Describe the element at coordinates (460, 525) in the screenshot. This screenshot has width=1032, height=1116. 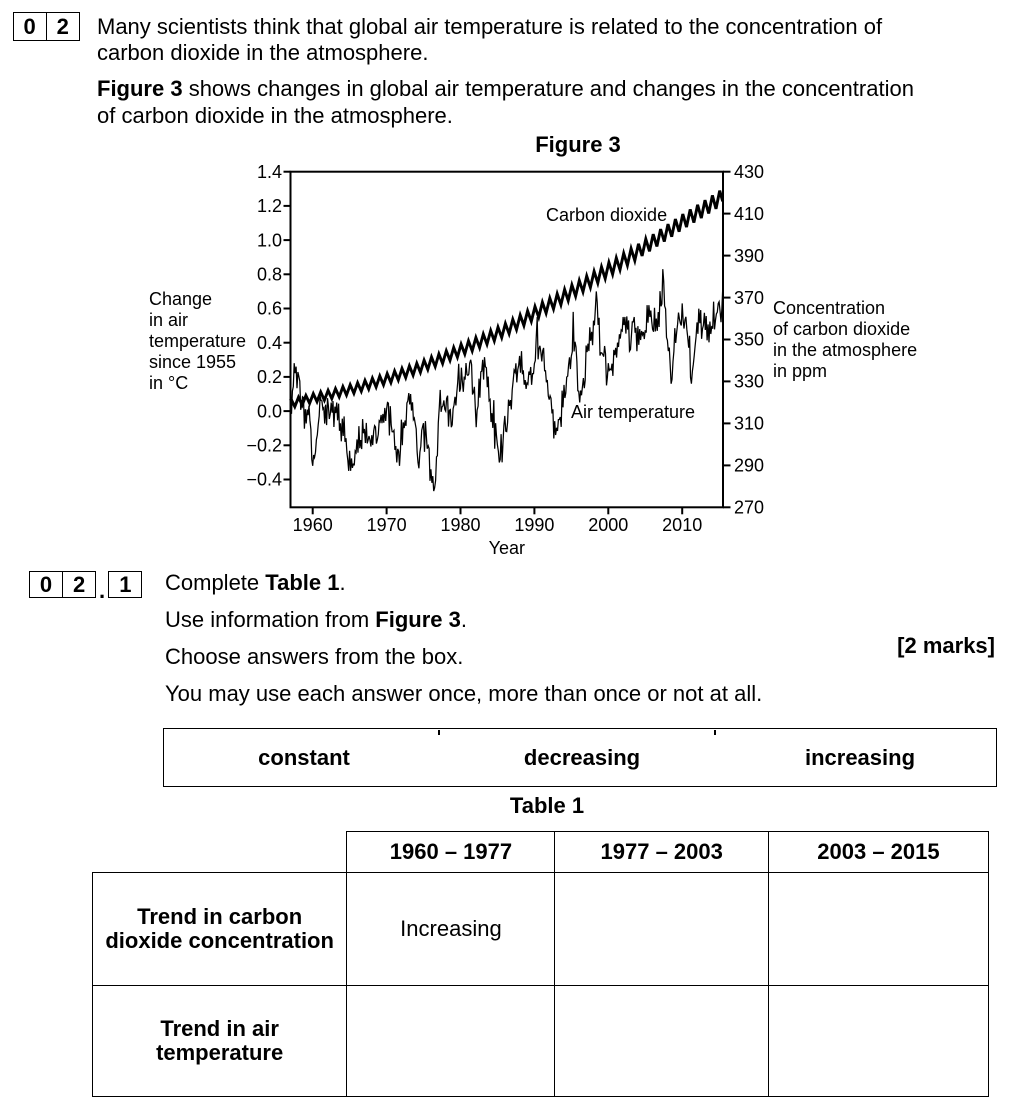
I see `svg-text: 1980` at that location.